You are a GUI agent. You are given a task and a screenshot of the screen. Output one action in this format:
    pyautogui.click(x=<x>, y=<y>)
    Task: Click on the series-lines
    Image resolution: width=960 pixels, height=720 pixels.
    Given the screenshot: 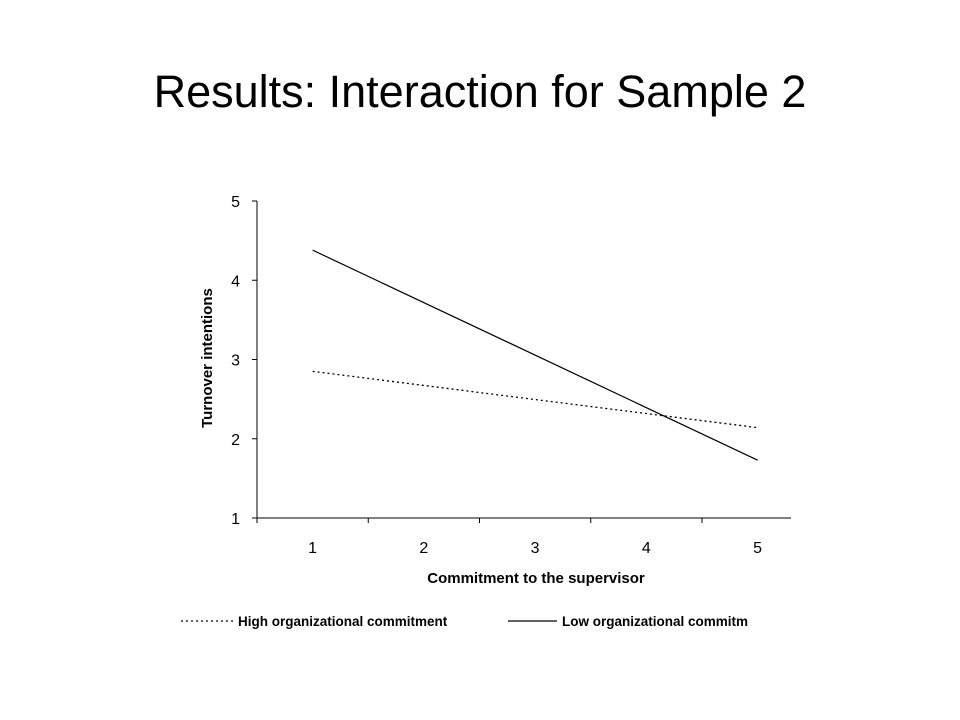 What is the action you would take?
    pyautogui.click(x=535, y=355)
    